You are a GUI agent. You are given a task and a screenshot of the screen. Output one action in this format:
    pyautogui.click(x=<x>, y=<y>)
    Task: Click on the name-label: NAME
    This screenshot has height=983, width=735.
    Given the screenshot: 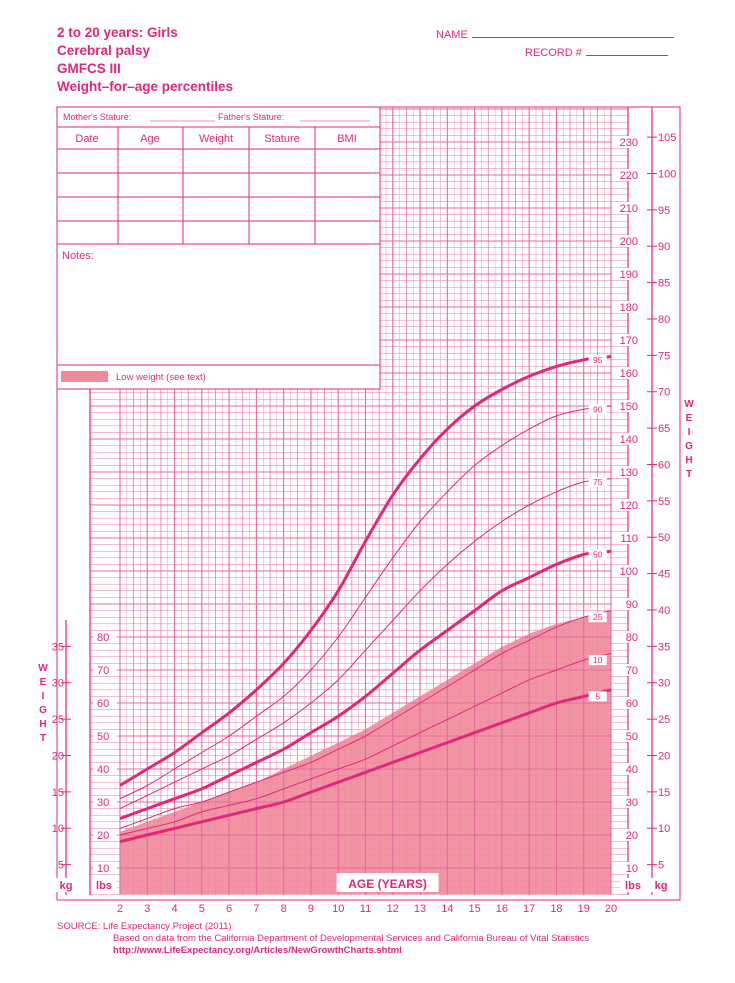 What is the action you would take?
    pyautogui.click(x=452, y=35)
    